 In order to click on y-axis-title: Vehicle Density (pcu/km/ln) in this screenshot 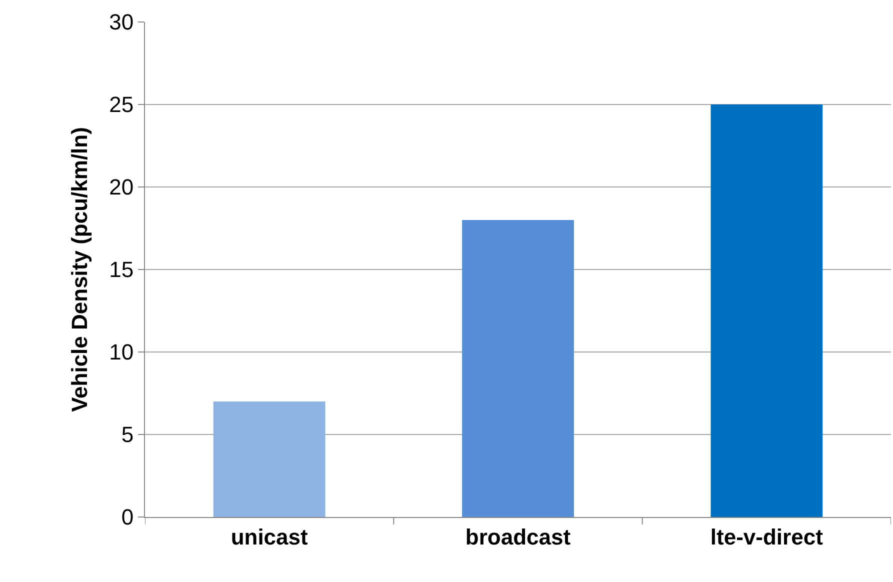, I will do `click(79, 269)`.